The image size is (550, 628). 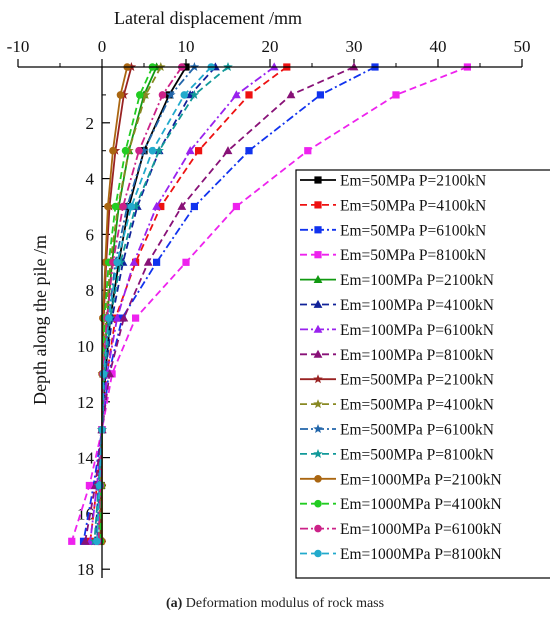 I want to click on legend-item: Em=100MPa P=2100kN, so click(x=397, y=280).